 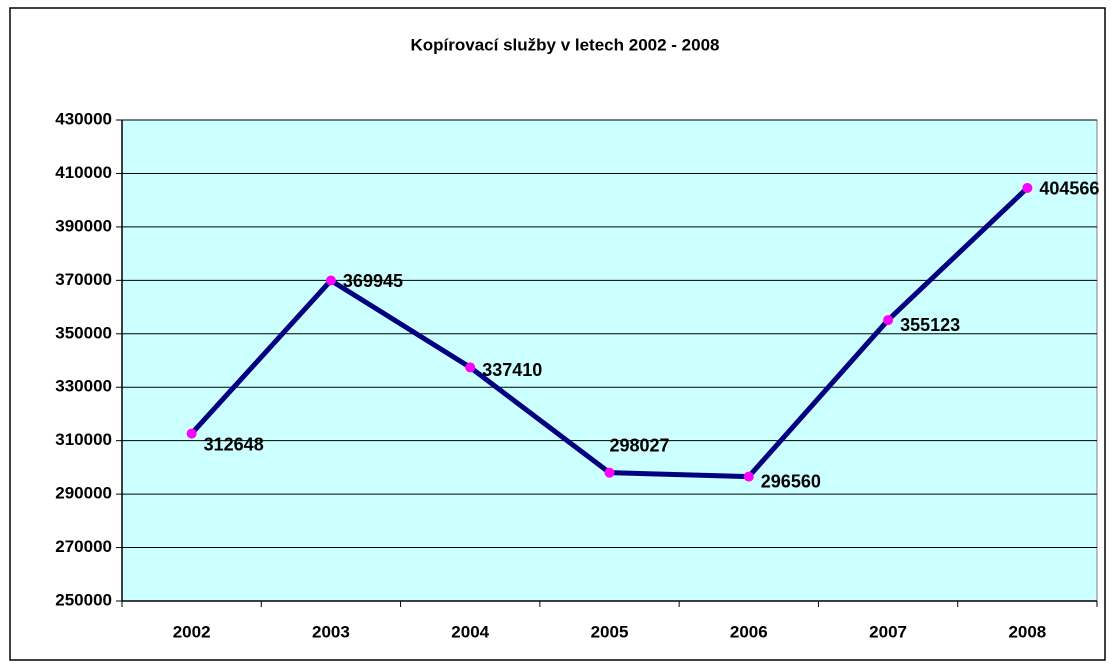 I want to click on x-tick-label: 2007, so click(x=888, y=631).